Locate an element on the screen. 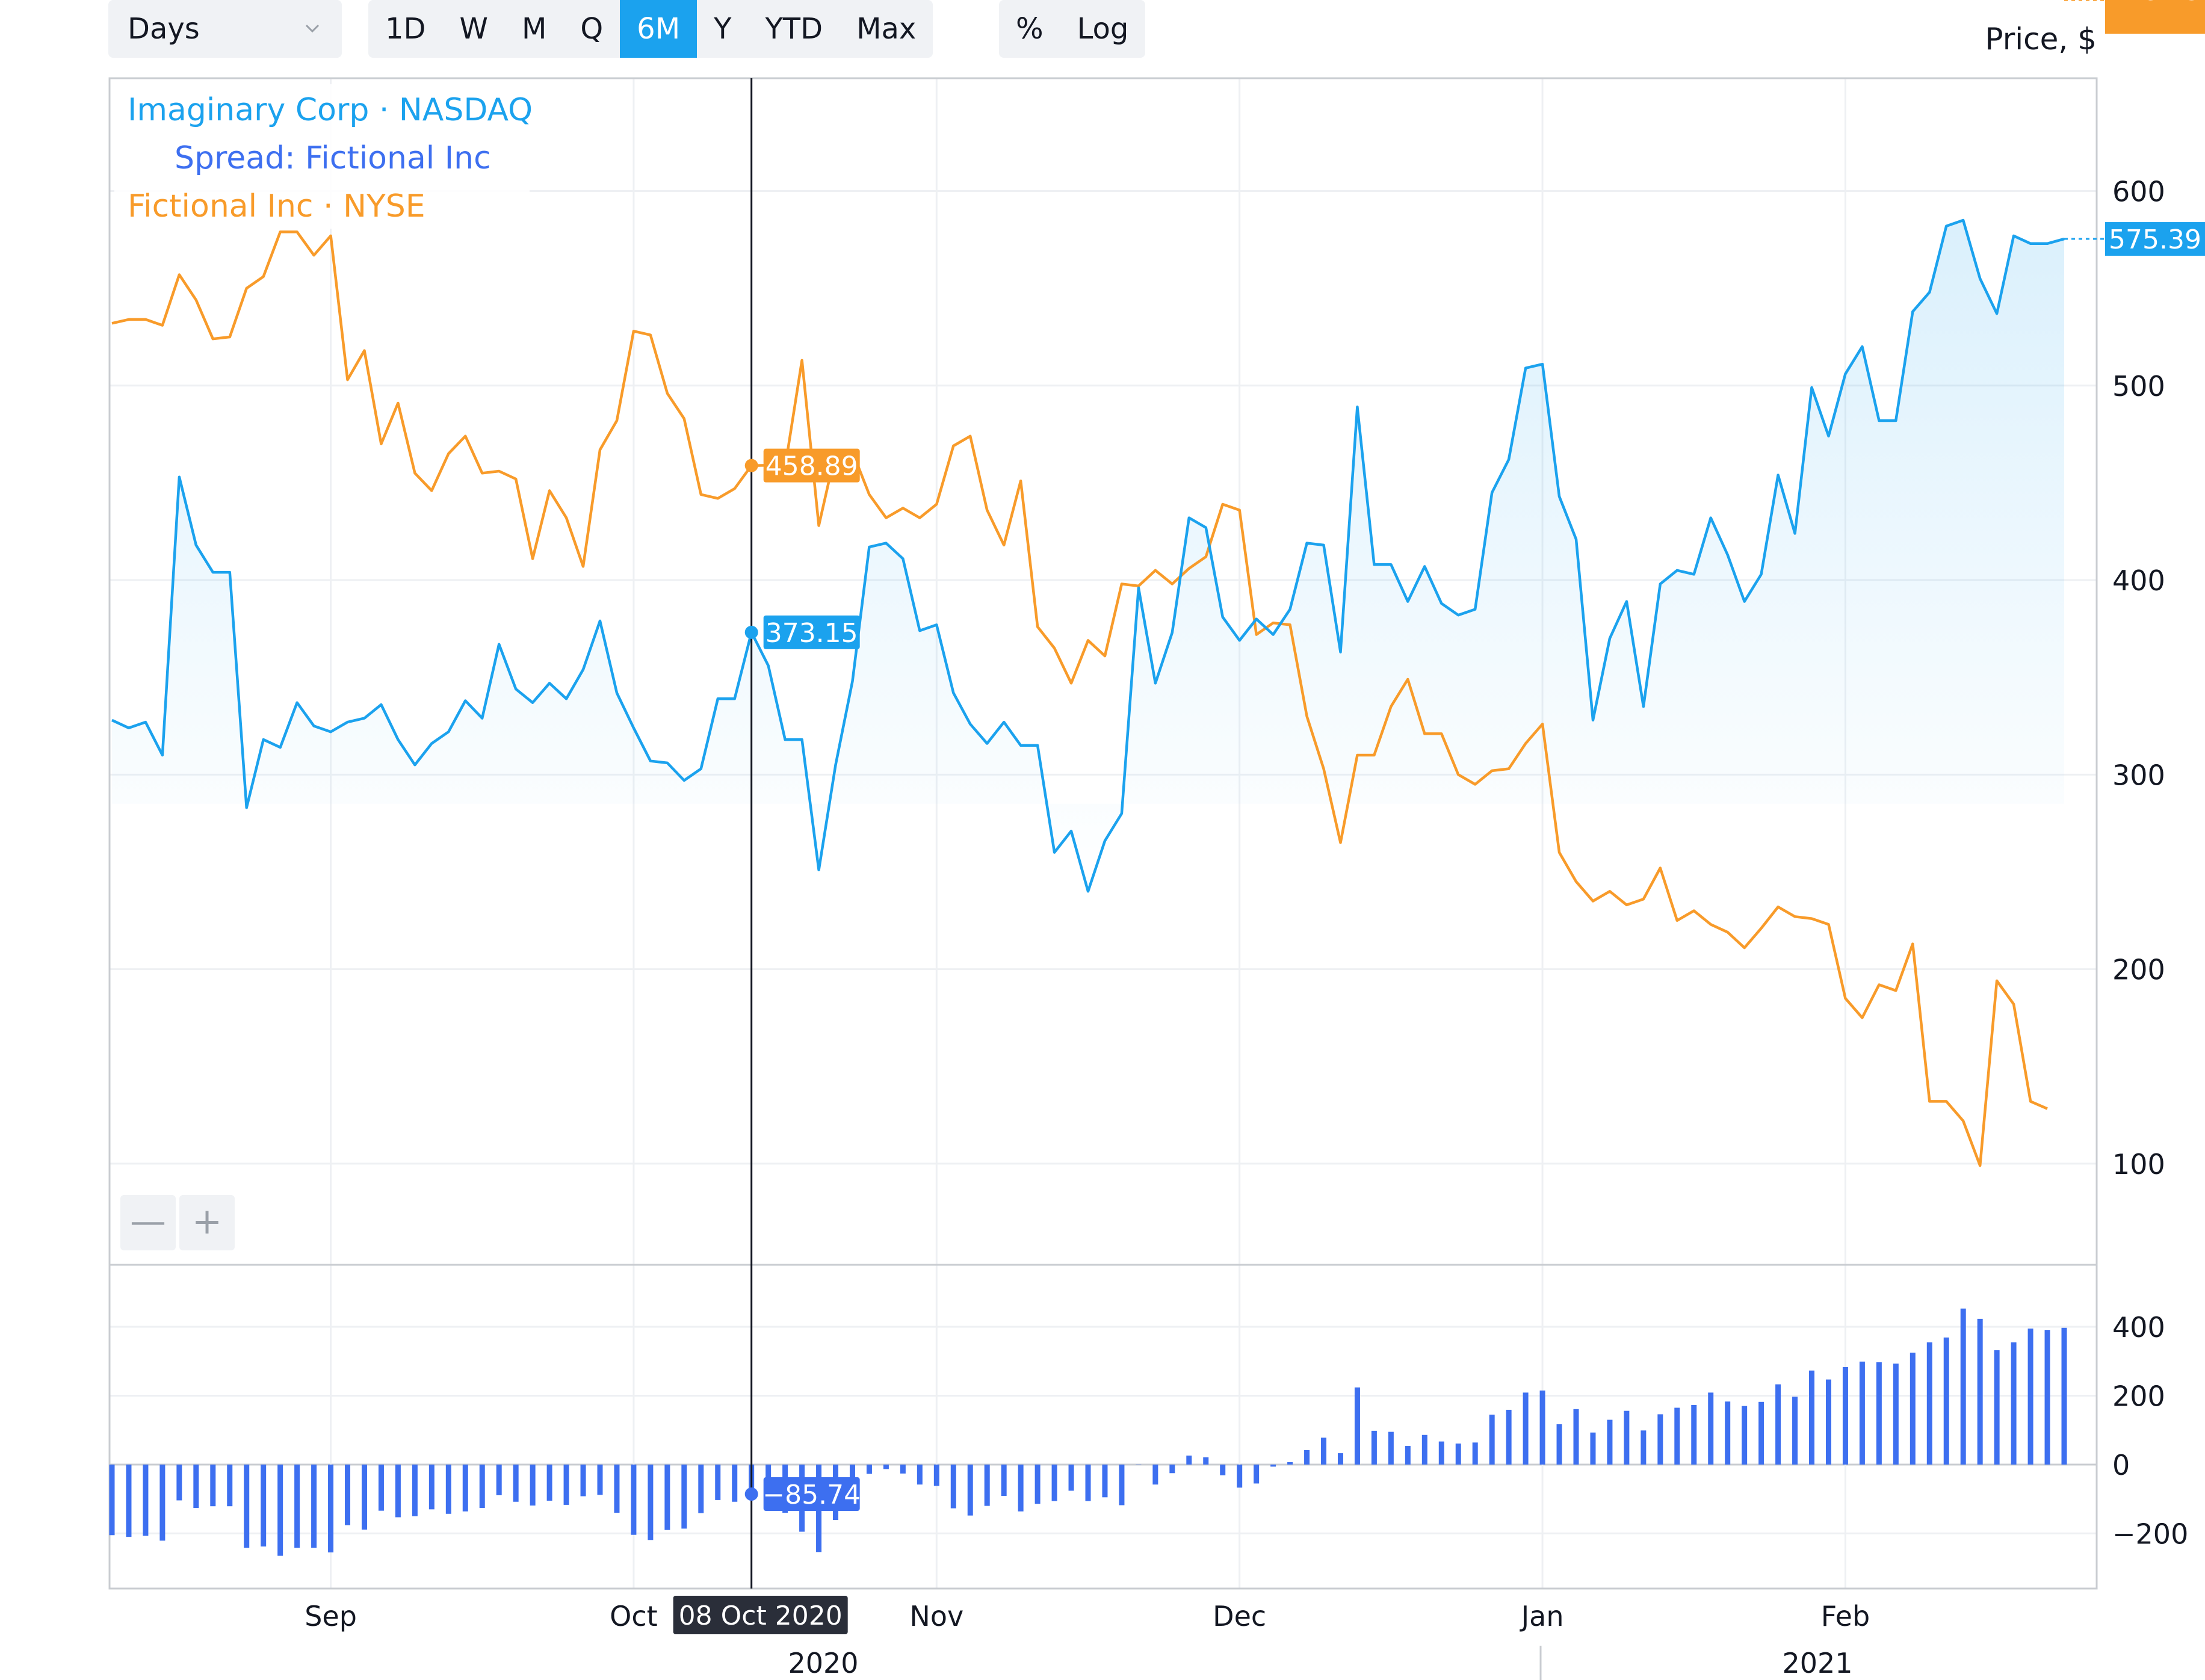  month-label: Dec is located at coordinates (1239, 1616).